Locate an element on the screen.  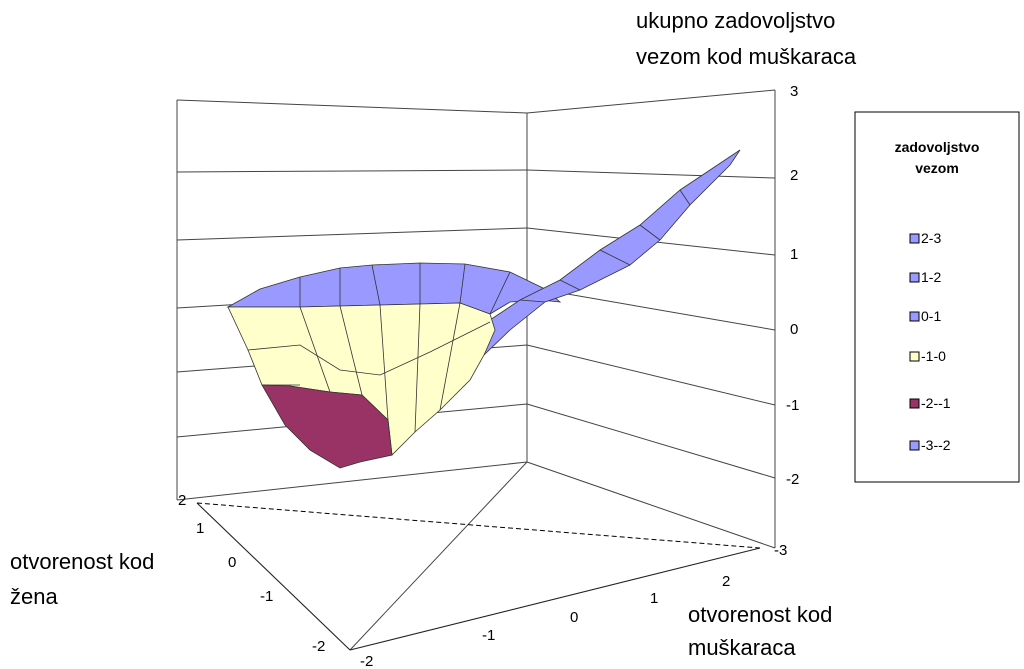
surface-band-0-1-ridge is located at coordinates (612, 253).